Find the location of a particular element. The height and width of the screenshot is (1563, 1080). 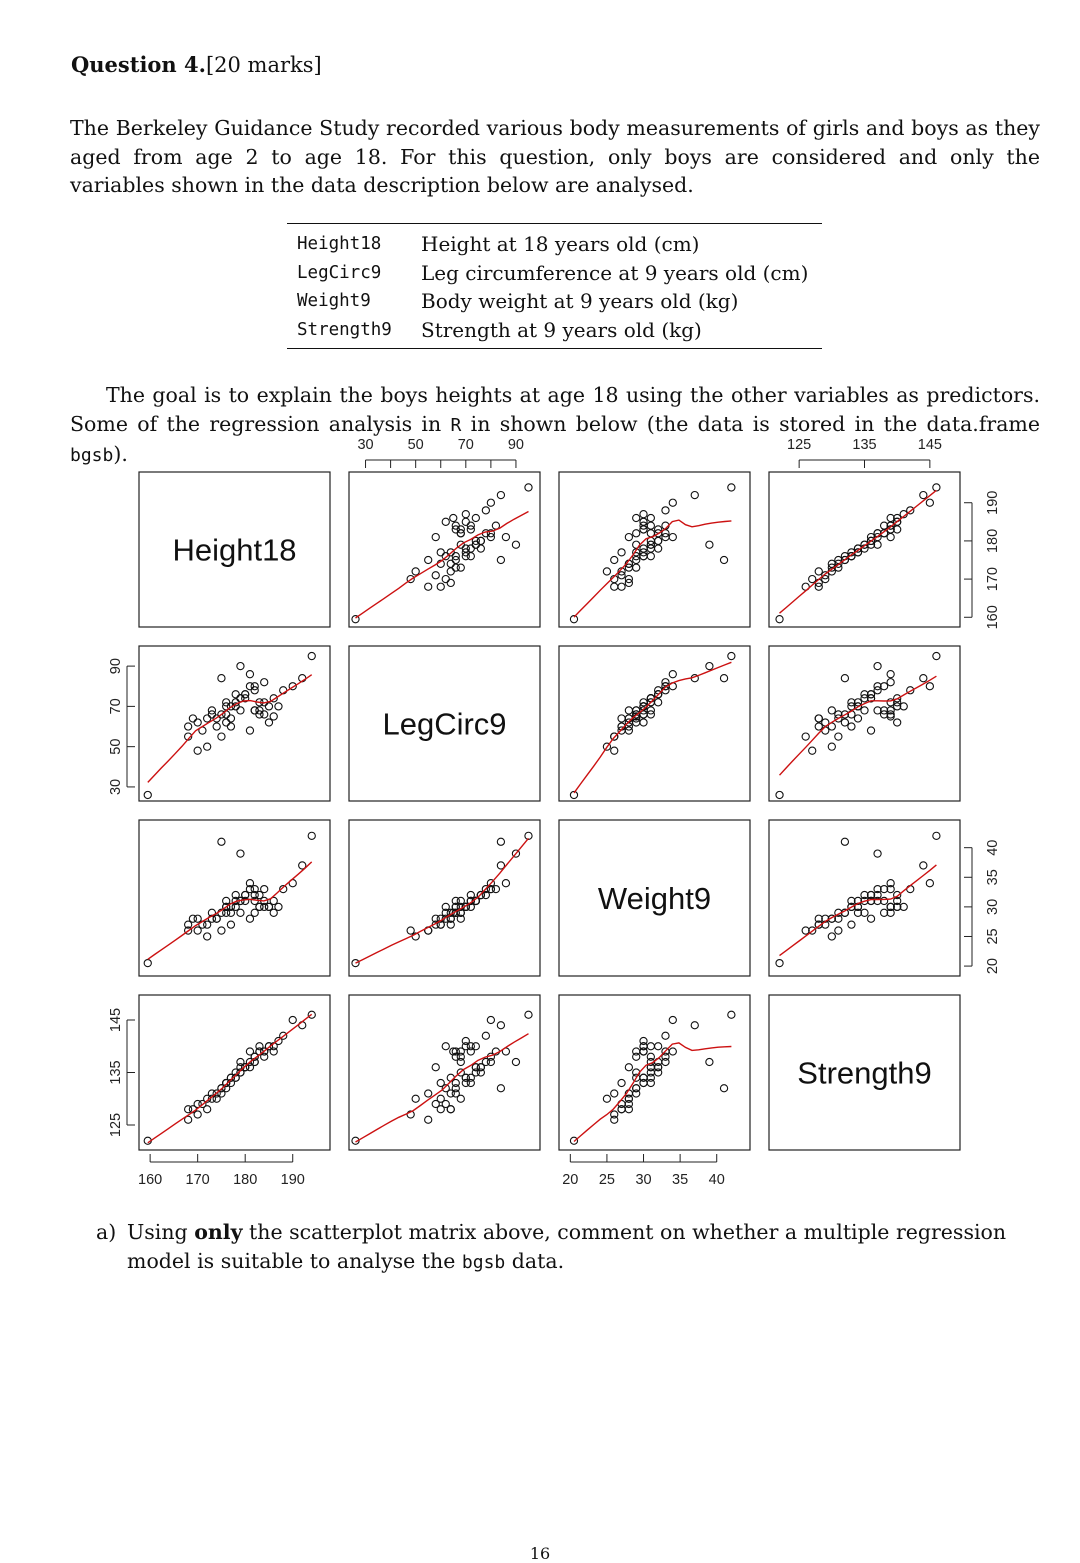

panel-variable-label: Weight9 is located at coordinates (654, 898).